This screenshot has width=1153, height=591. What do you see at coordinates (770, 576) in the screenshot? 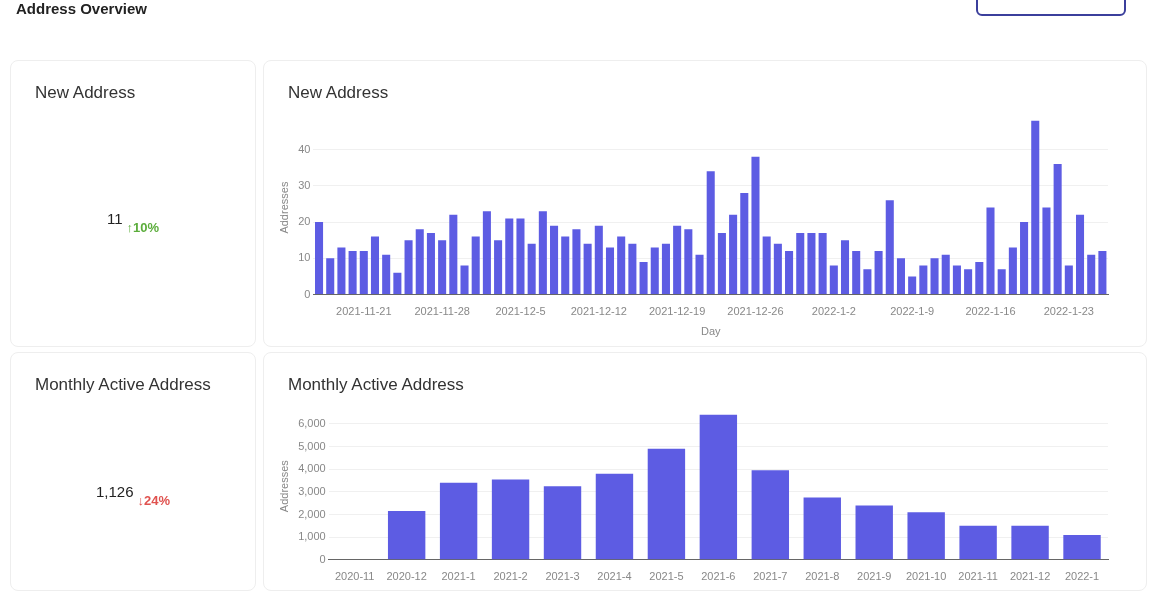
I see `x-tick-label: 2021-7` at bounding box center [770, 576].